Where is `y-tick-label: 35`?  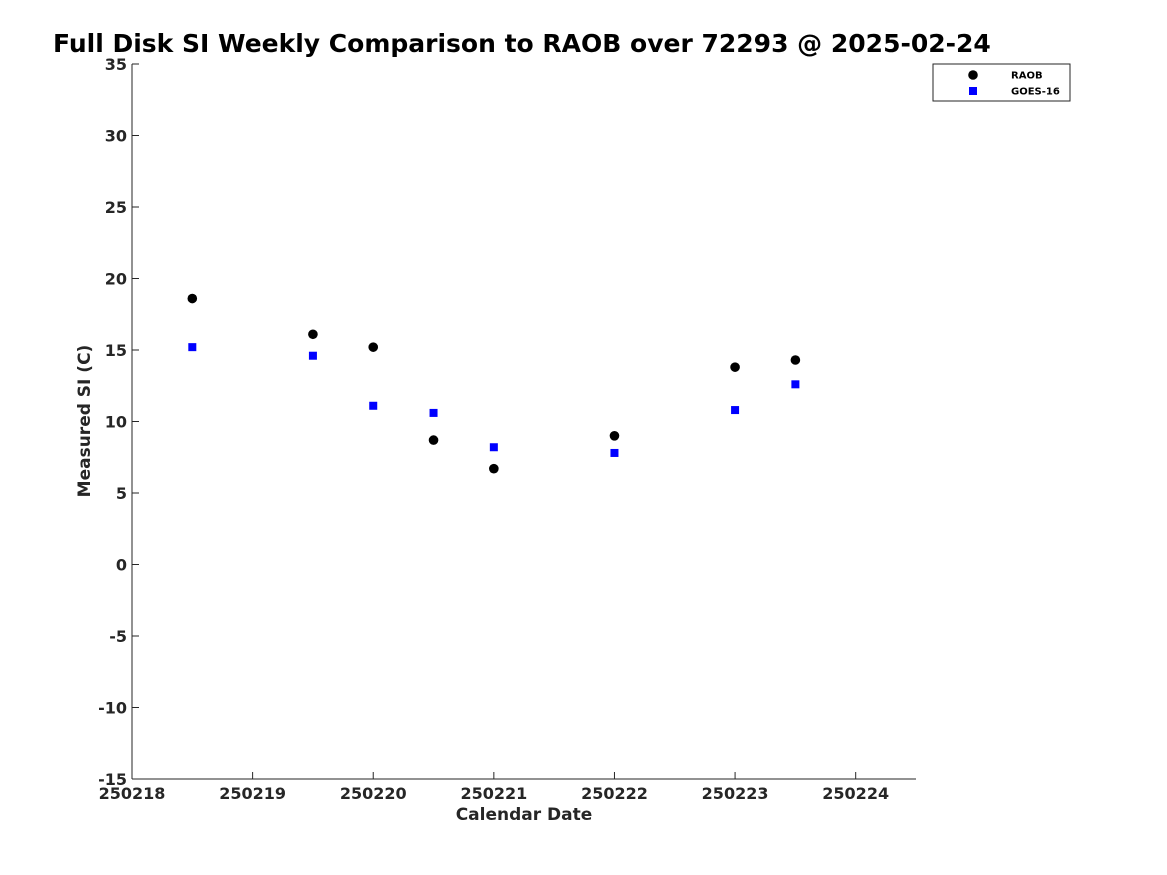 y-tick-label: 35 is located at coordinates (116, 64).